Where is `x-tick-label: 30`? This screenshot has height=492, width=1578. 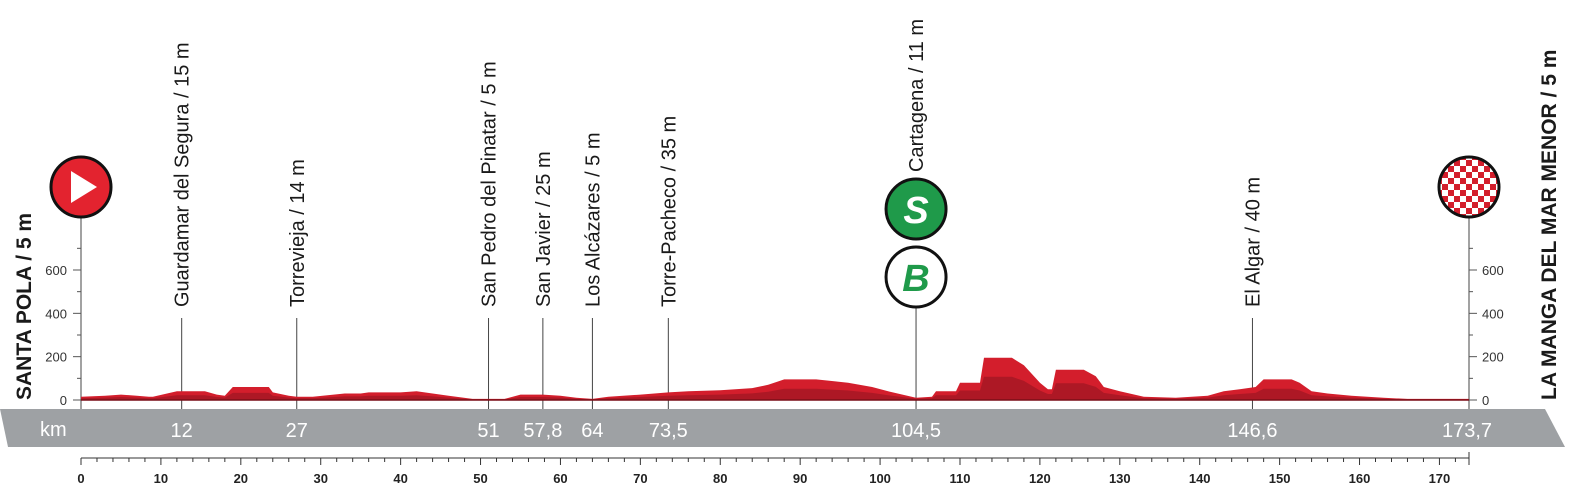 x-tick-label: 30 is located at coordinates (320, 478).